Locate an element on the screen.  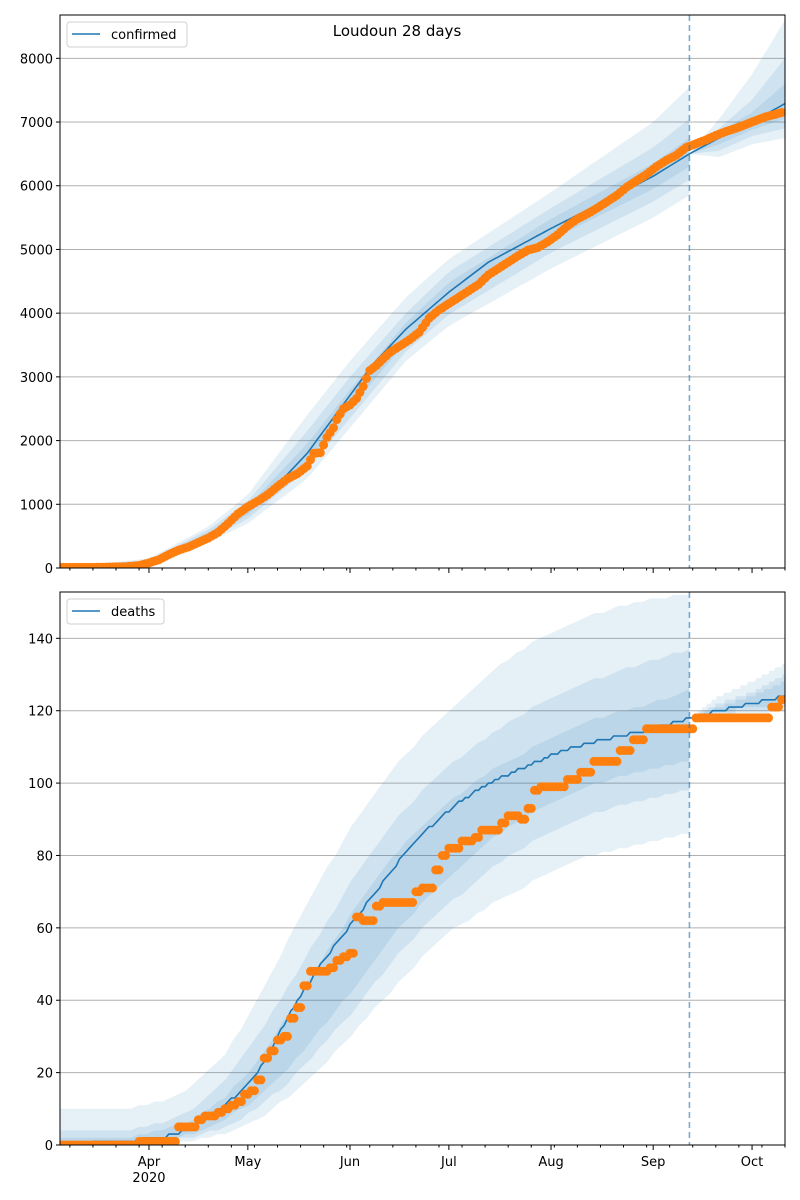
x-tick-label: Apr is located at coordinates (149, 1162).